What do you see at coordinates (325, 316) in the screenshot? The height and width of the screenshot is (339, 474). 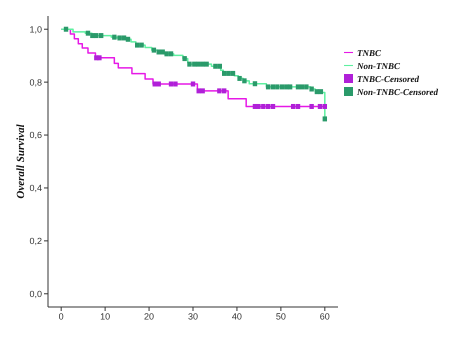 I see `x-tick-label: 60` at bounding box center [325, 316].